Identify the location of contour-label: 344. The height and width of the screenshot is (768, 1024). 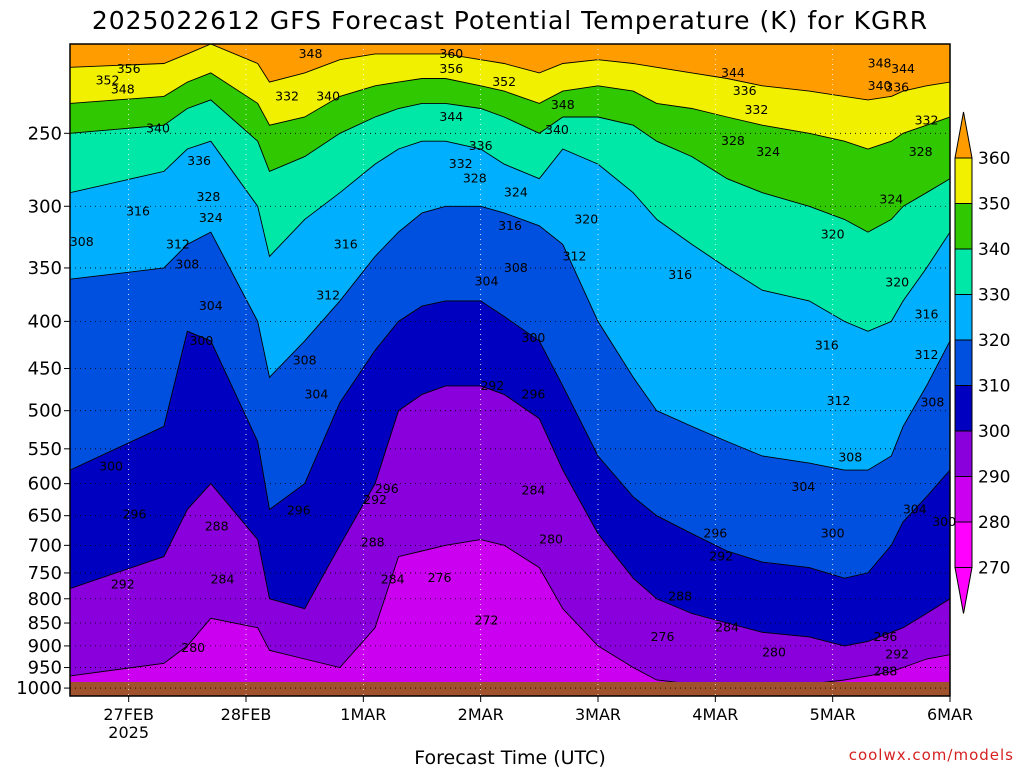
(903, 68).